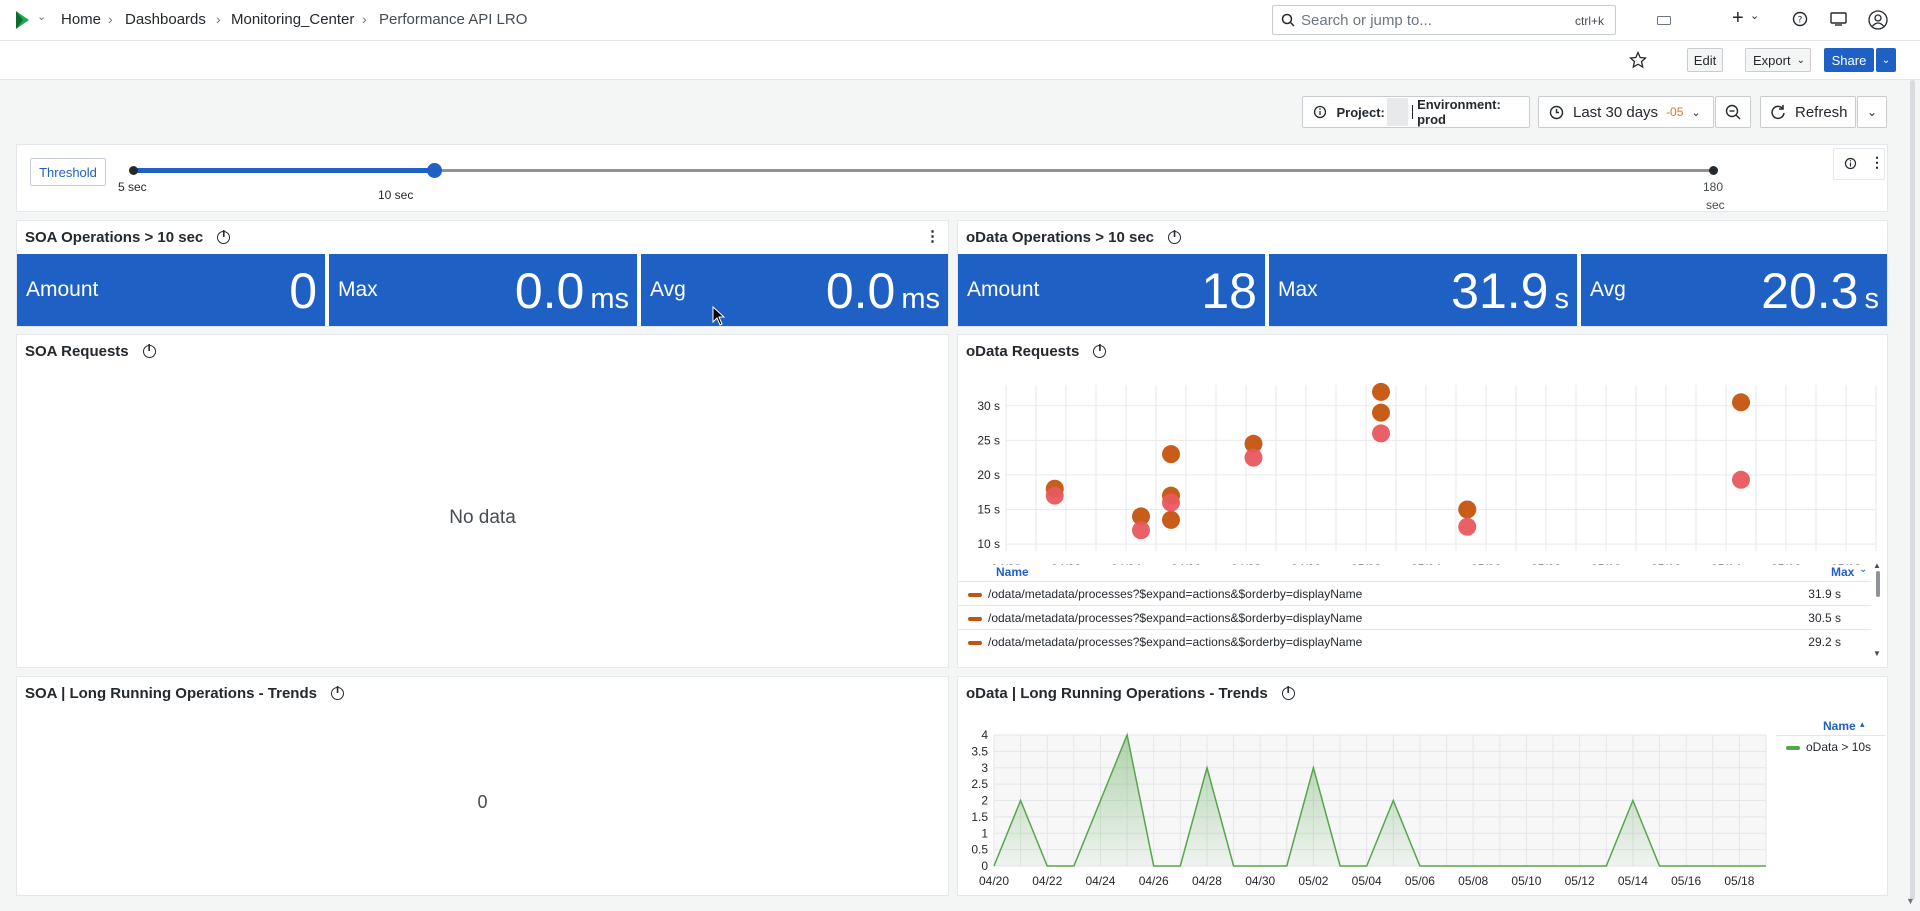  What do you see at coordinates (1060, 237) in the screenshot?
I see `panel-title-text: oData Operations > 10 sec` at bounding box center [1060, 237].